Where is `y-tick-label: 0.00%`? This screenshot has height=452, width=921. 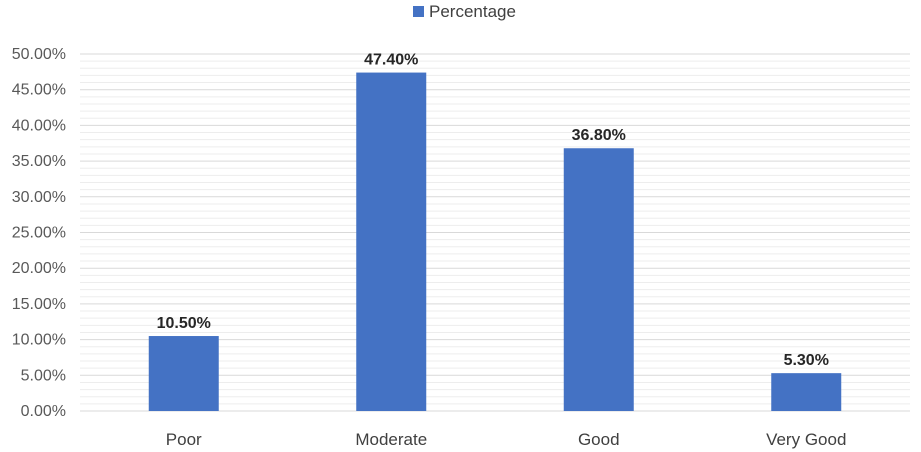
y-tick-label: 0.00% is located at coordinates (43, 411).